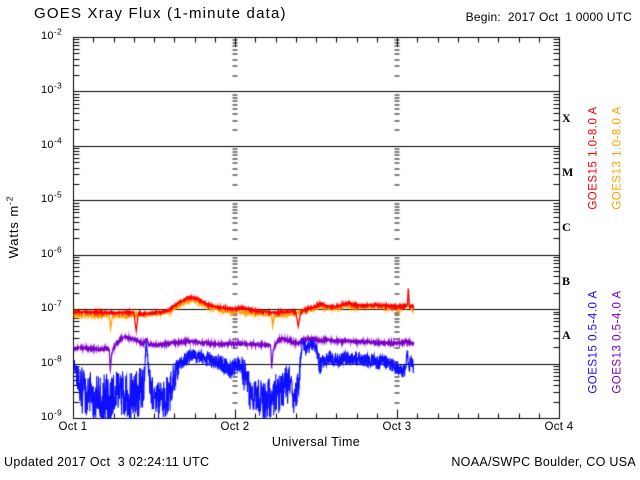 This screenshot has width=640, height=480. I want to click on series-label-goes13-1-0-8-0-a: GOES13 1.0-8.0 A, so click(617, 158).